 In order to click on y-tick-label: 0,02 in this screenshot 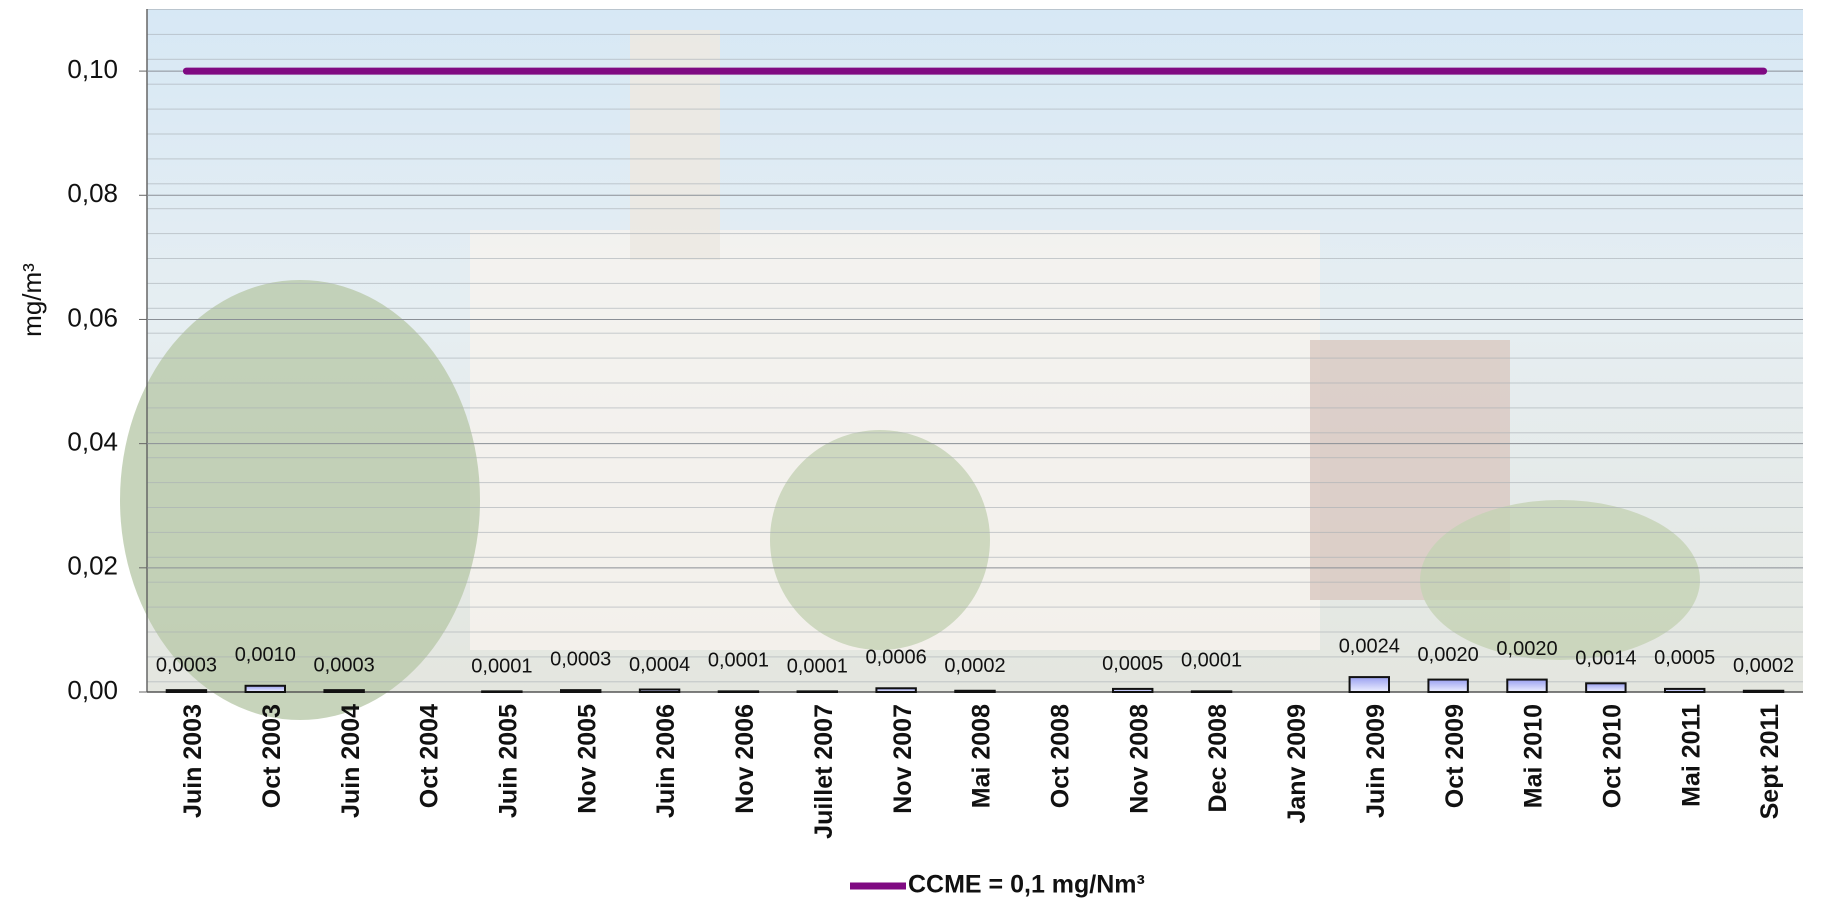, I will do `click(92, 566)`.